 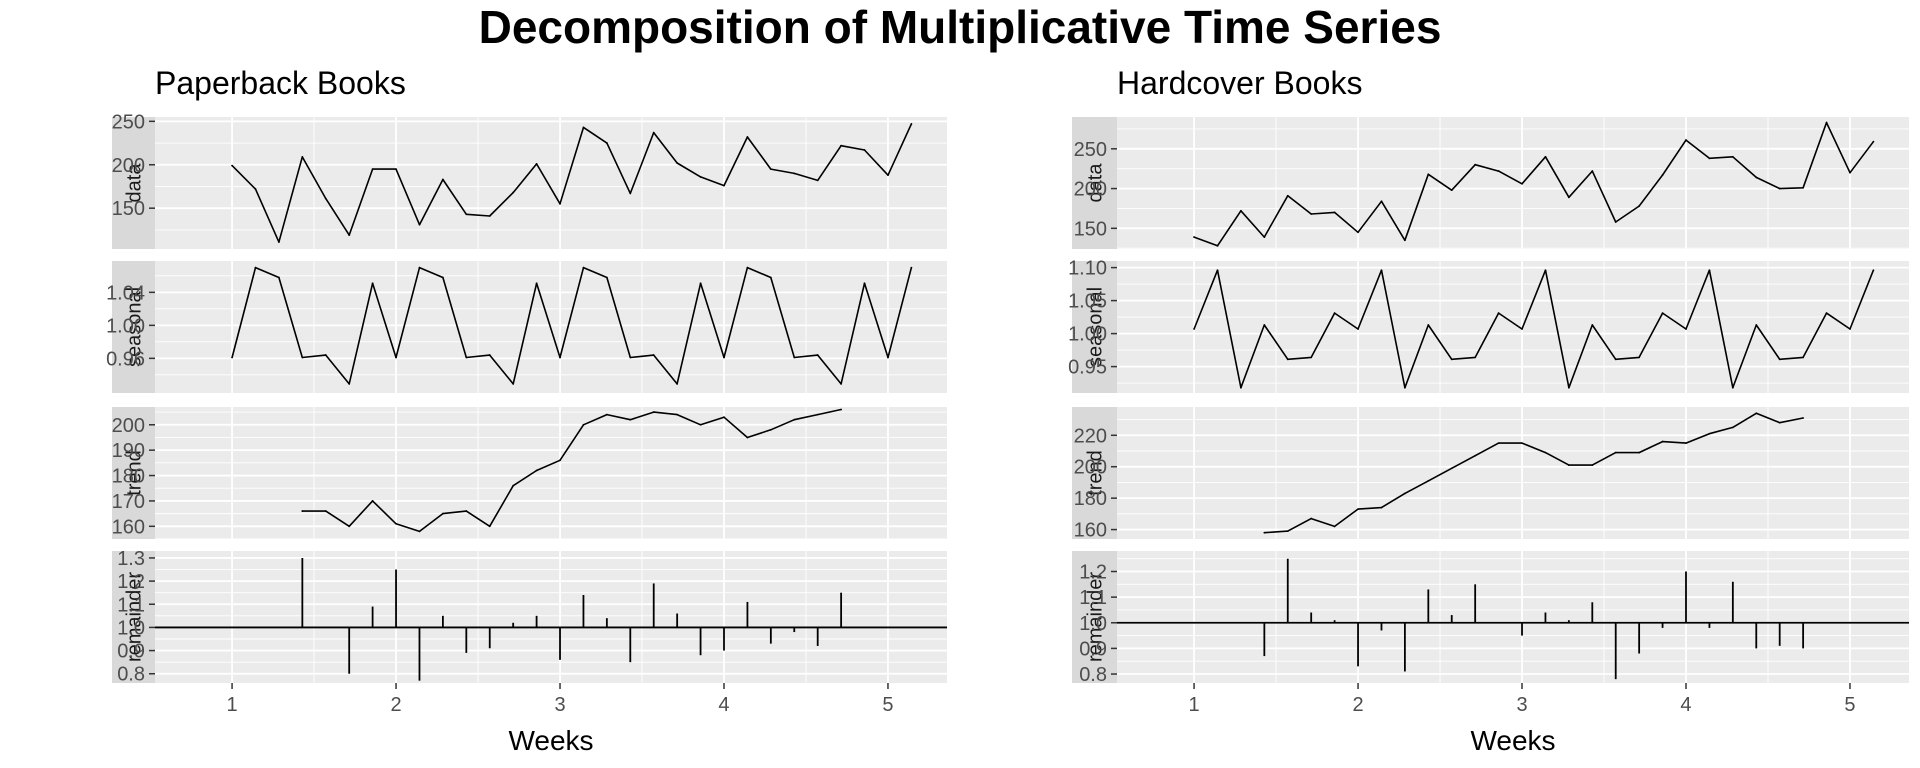 What do you see at coordinates (1096, 327) in the screenshot?
I see `facet-strip-label: seasonal` at bounding box center [1096, 327].